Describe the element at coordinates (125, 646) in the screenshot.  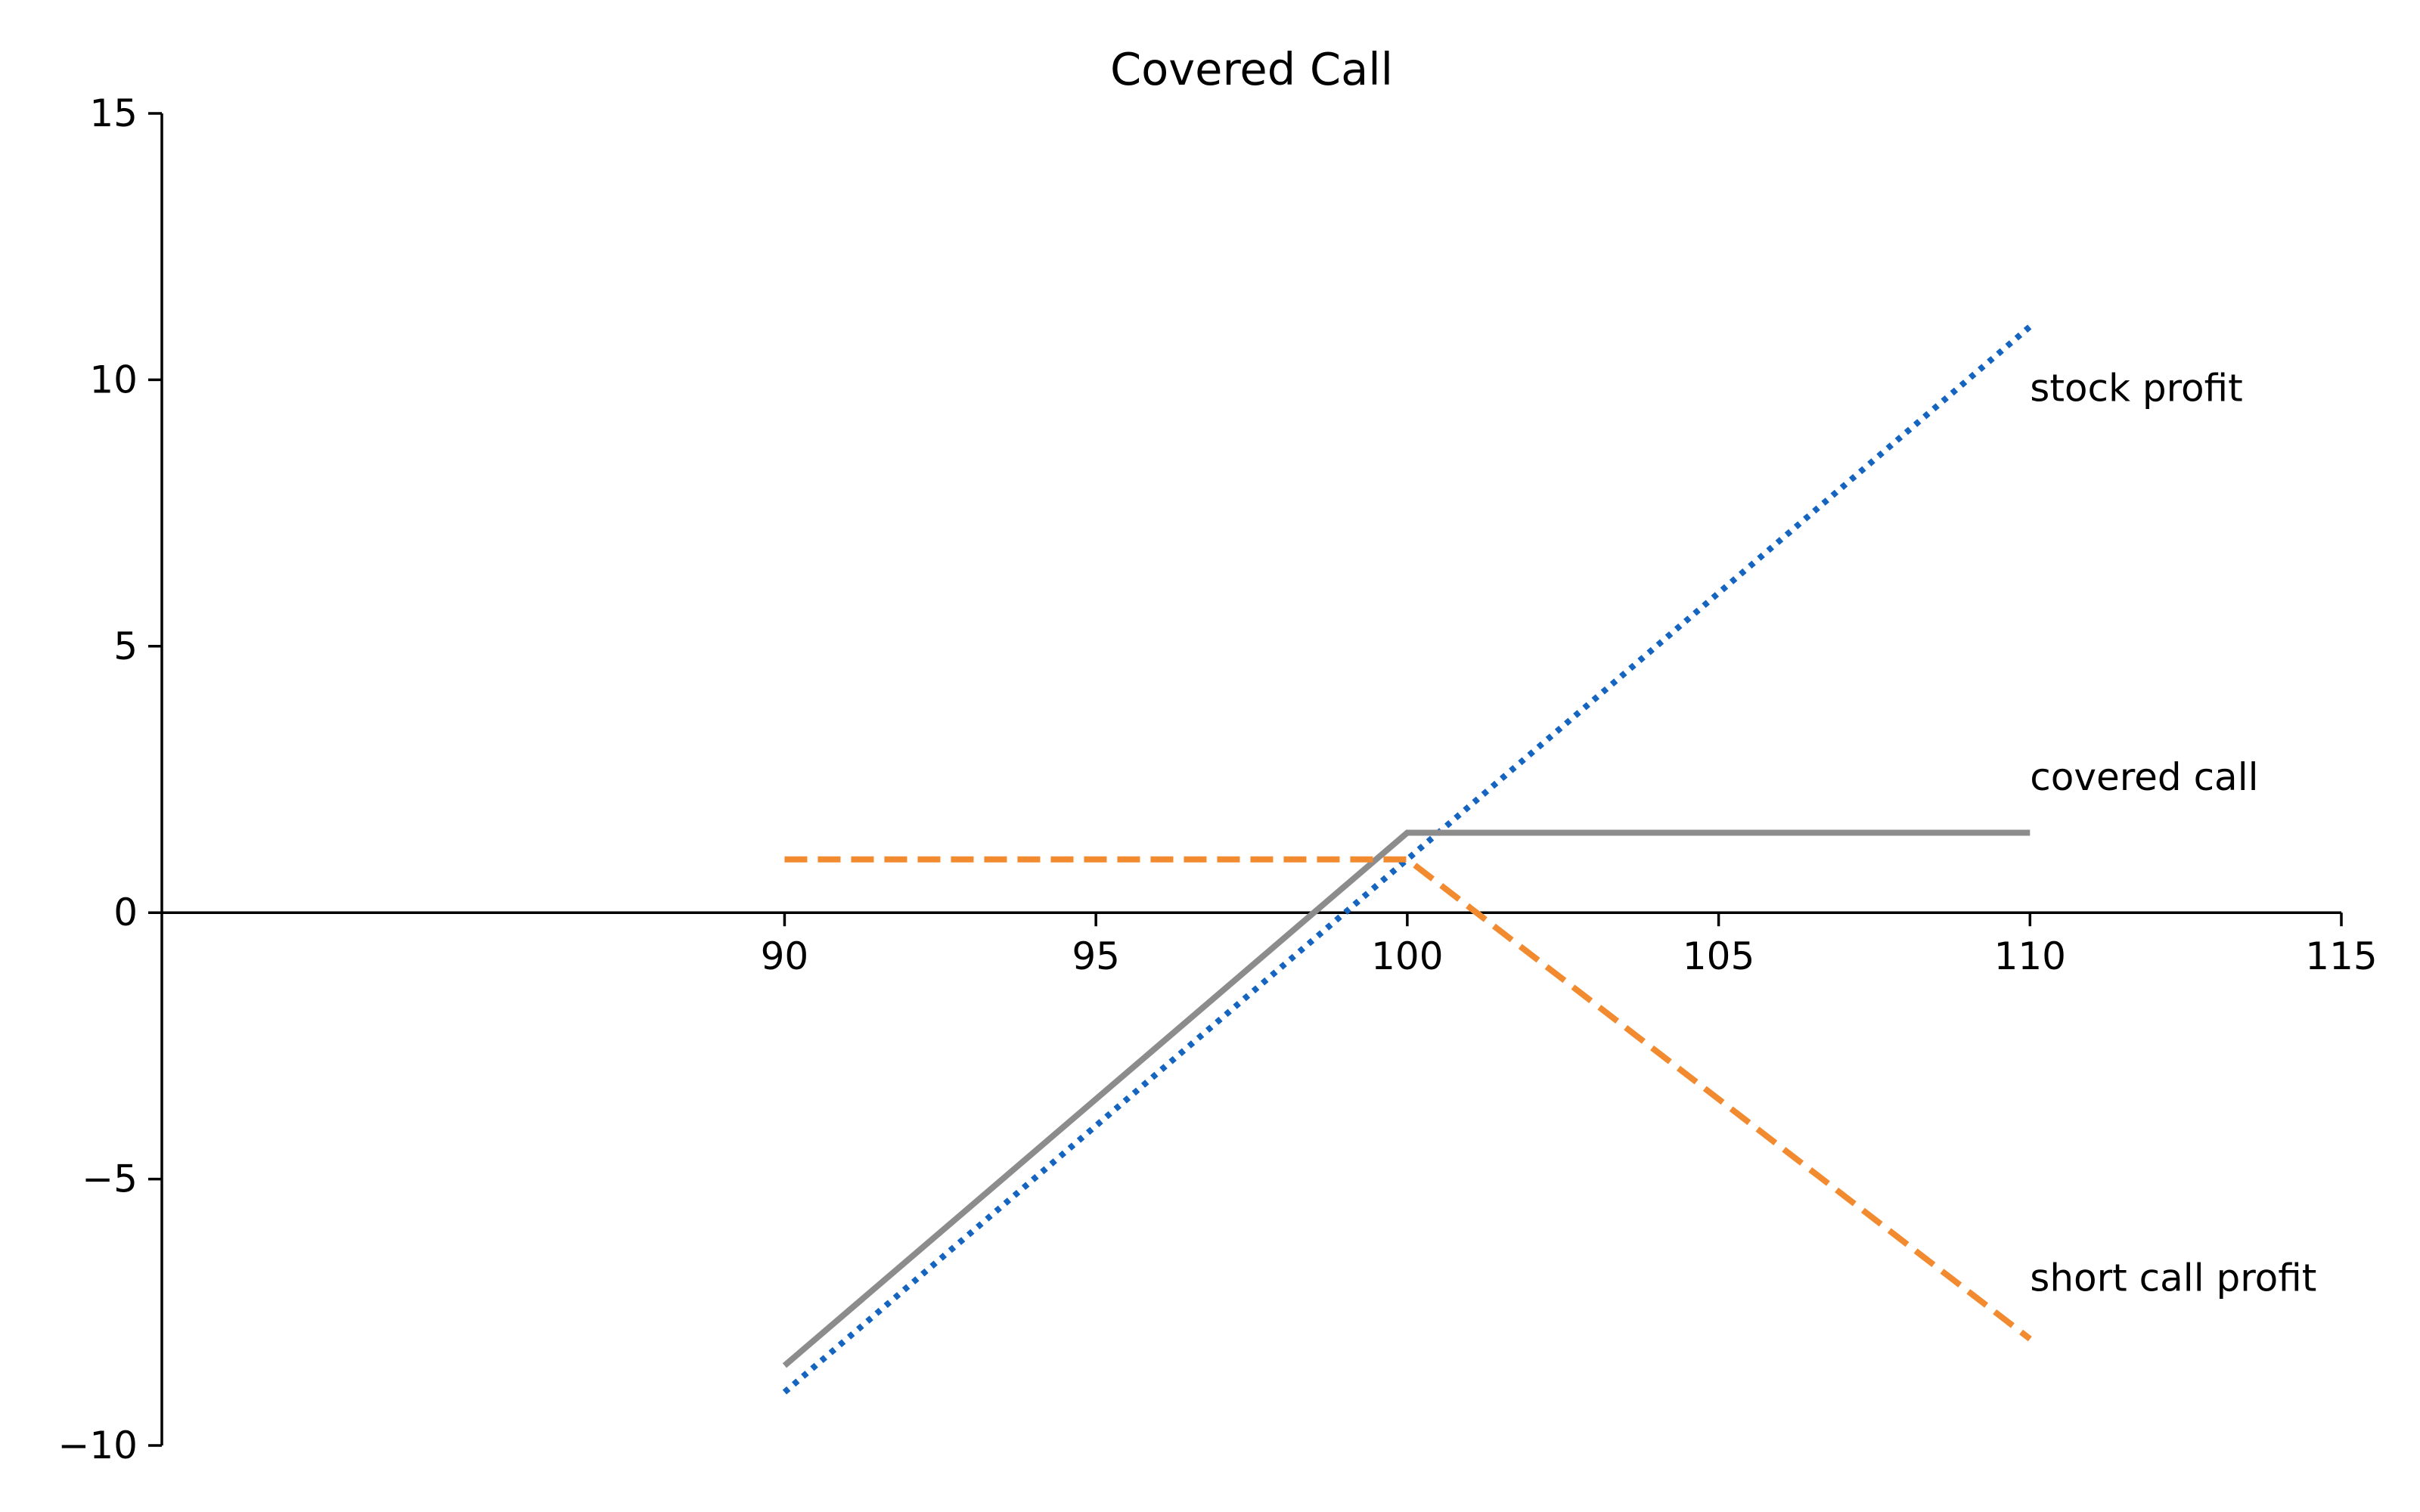
I see `y-tick-label: 5` at that location.